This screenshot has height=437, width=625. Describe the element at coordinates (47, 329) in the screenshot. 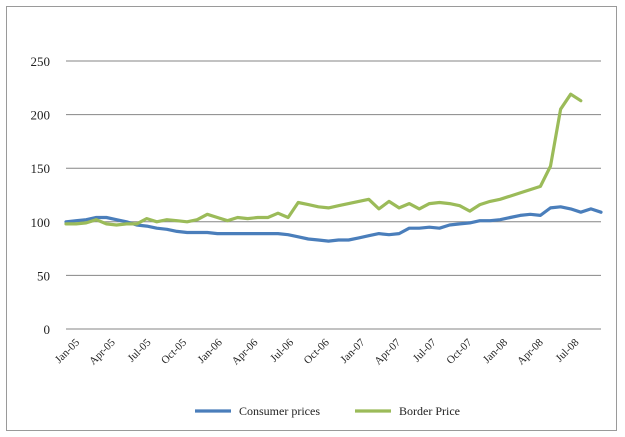

I see `y-tick-label: 0` at that location.